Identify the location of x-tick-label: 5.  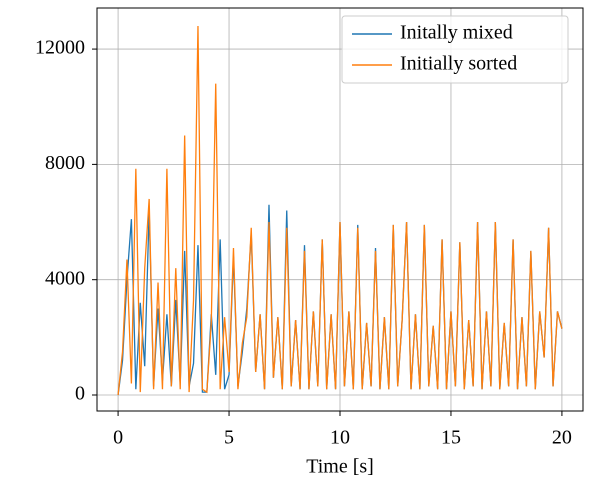
(229, 438).